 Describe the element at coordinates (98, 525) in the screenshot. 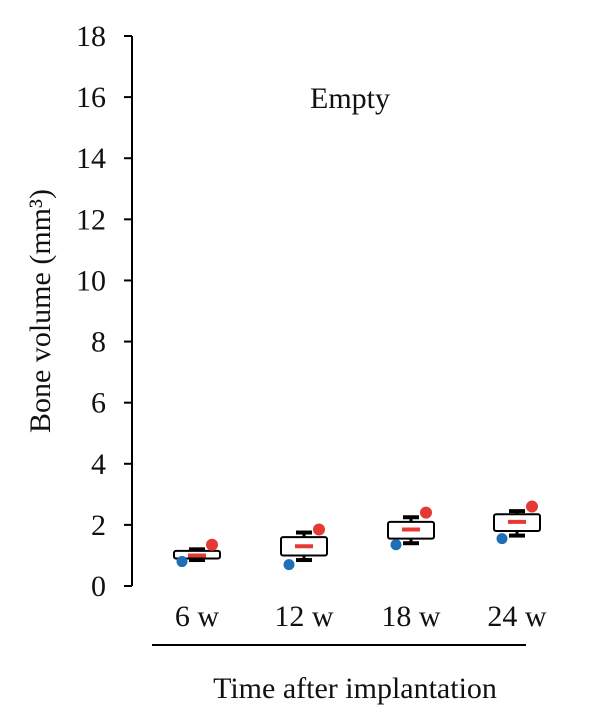

I see `y-tick-label: 2` at that location.